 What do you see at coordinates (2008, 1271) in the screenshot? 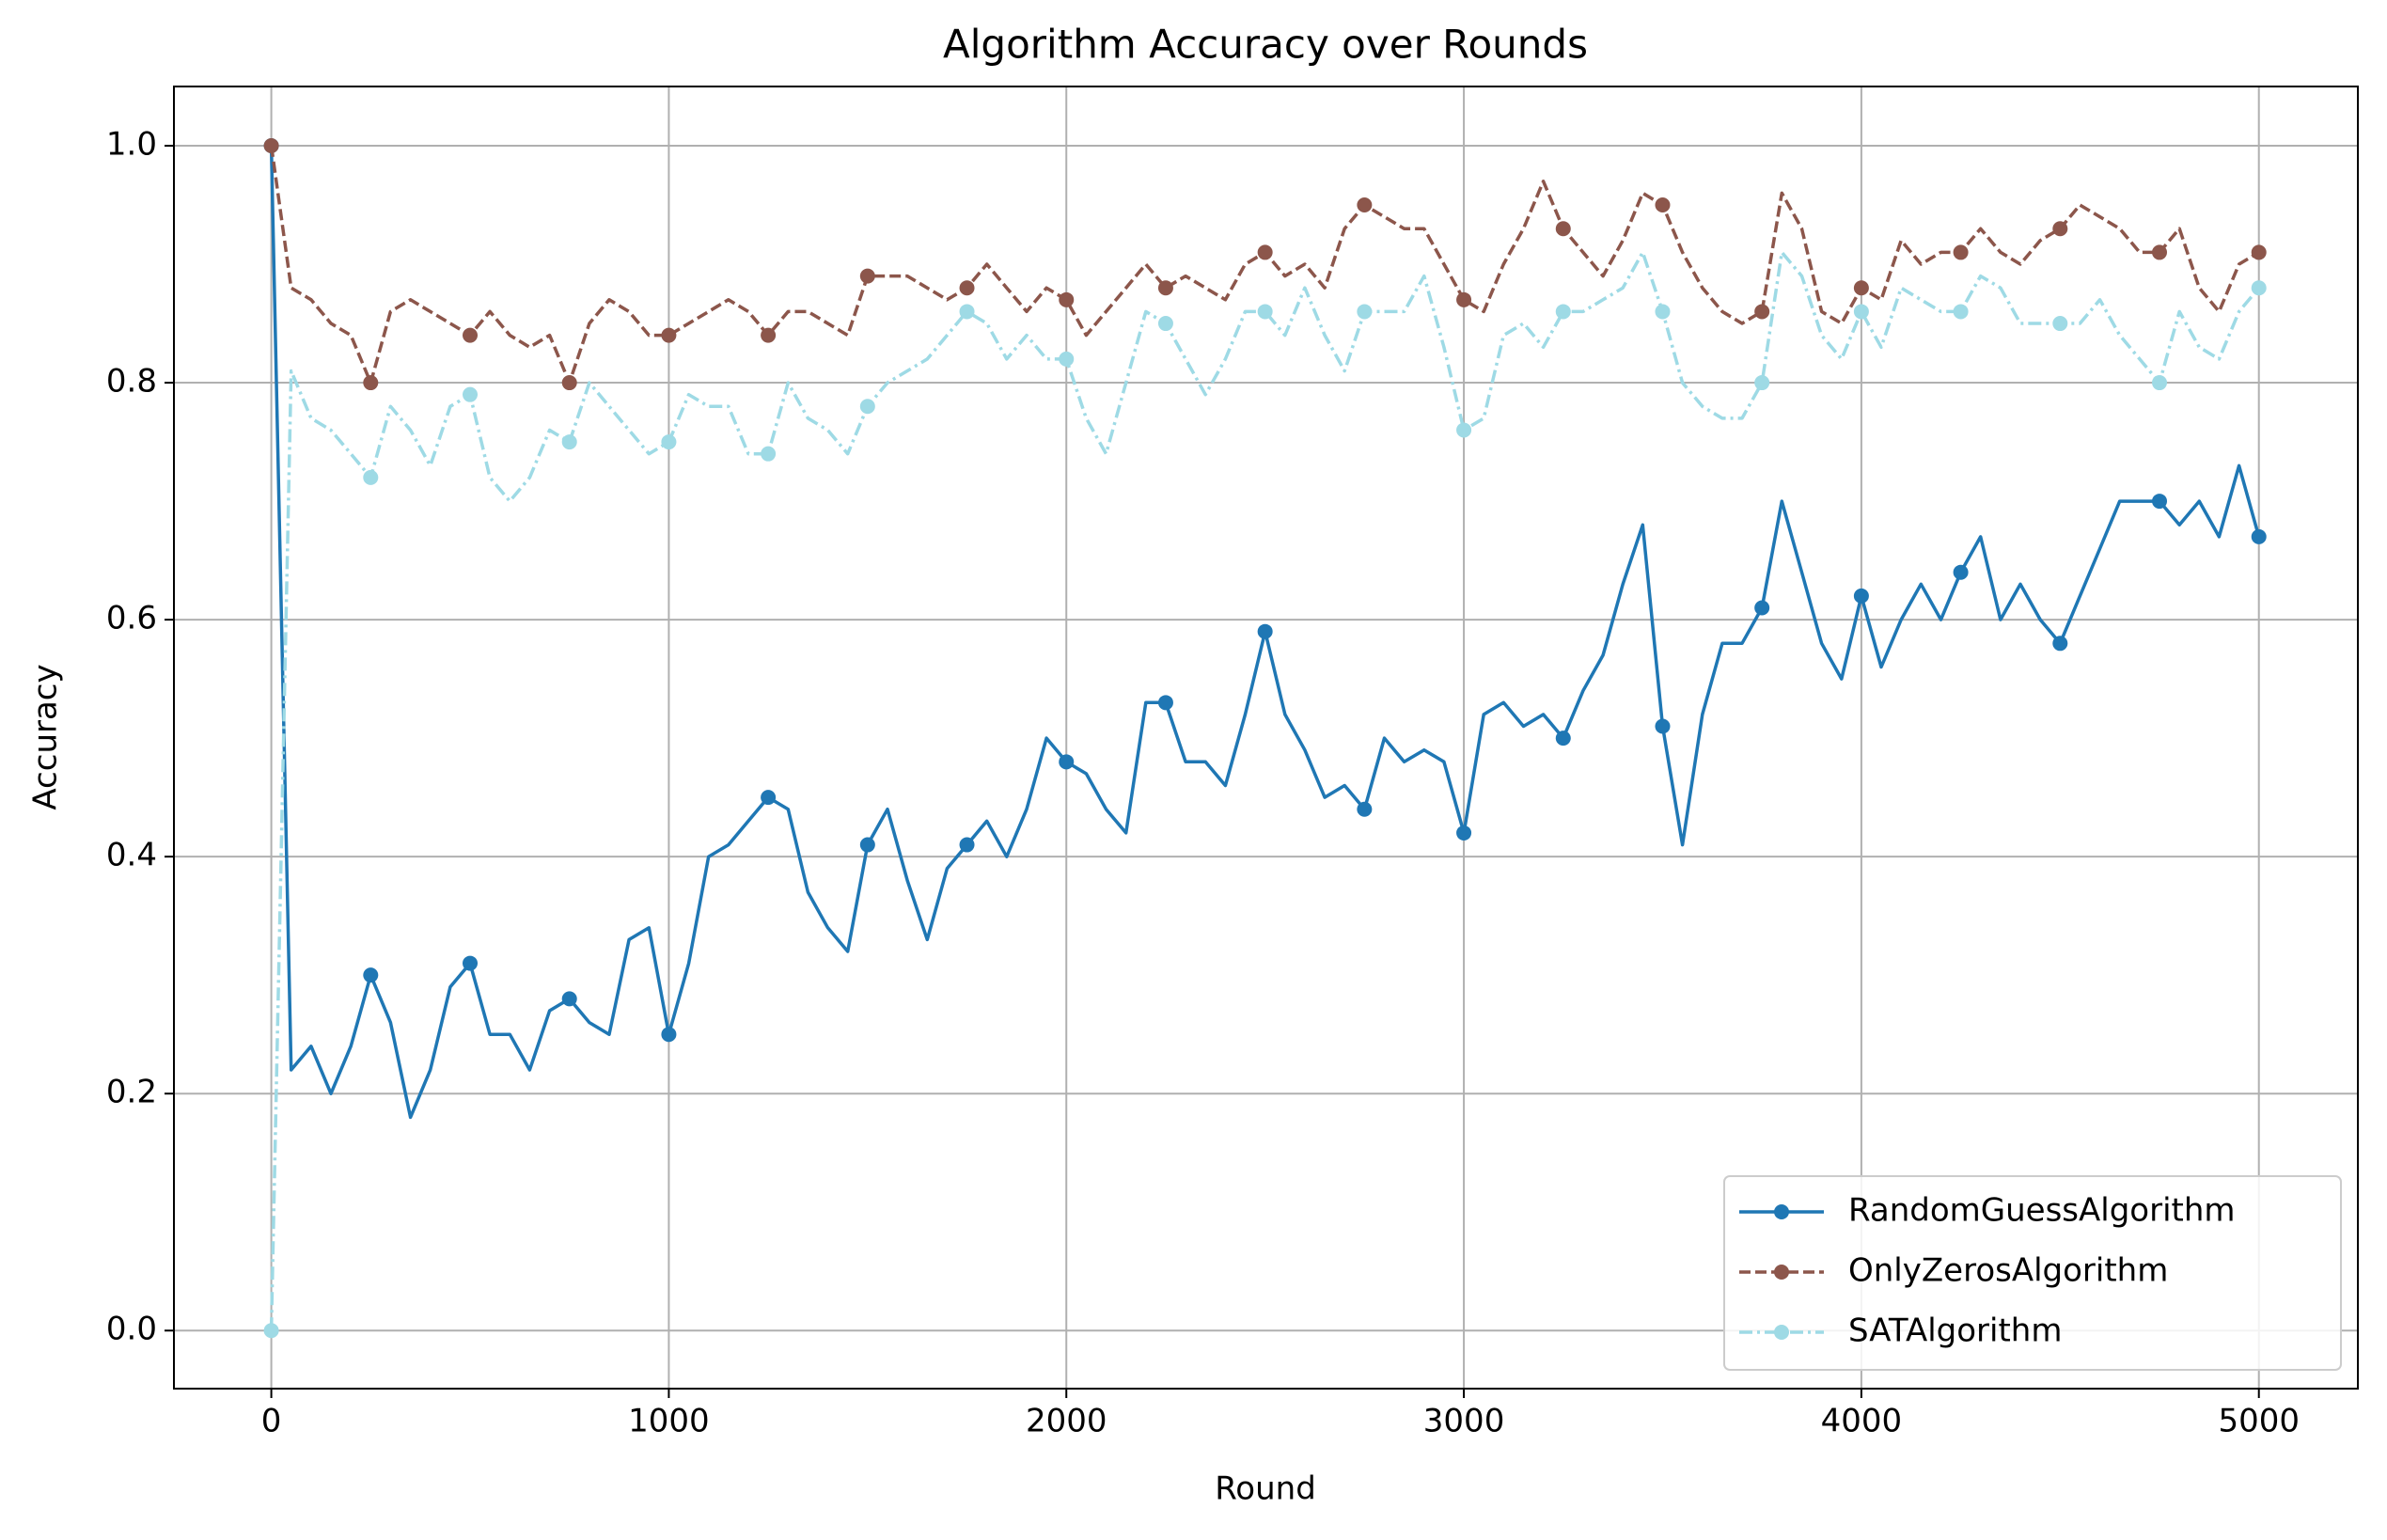
I see `legend-label: OnlyZerosAlgorithm` at bounding box center [2008, 1271].